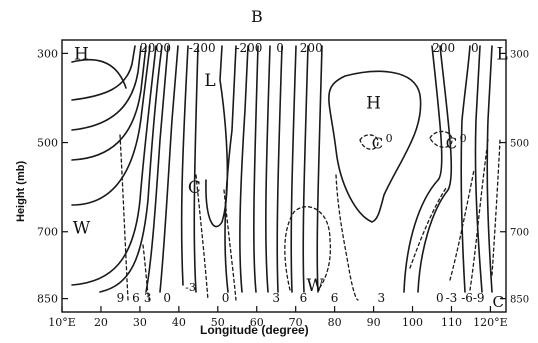  Describe the element at coordinates (490, 322) in the screenshot. I see `x-tick-label: 120°E` at that location.